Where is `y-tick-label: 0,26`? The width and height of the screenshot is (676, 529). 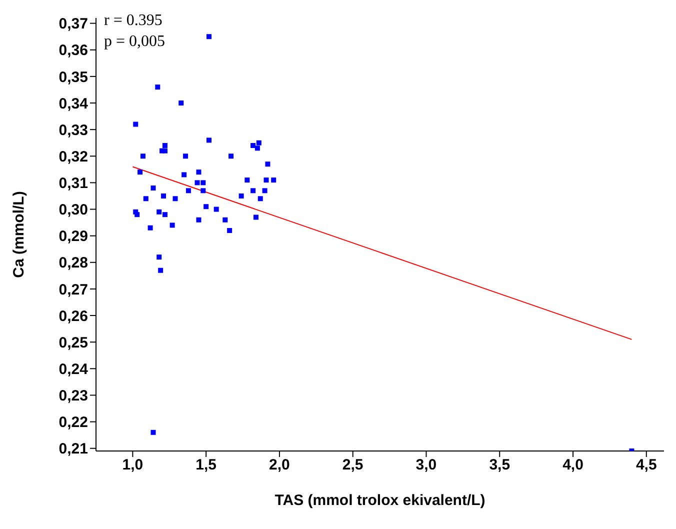 y-tick-label: 0,26 is located at coordinates (73, 316).